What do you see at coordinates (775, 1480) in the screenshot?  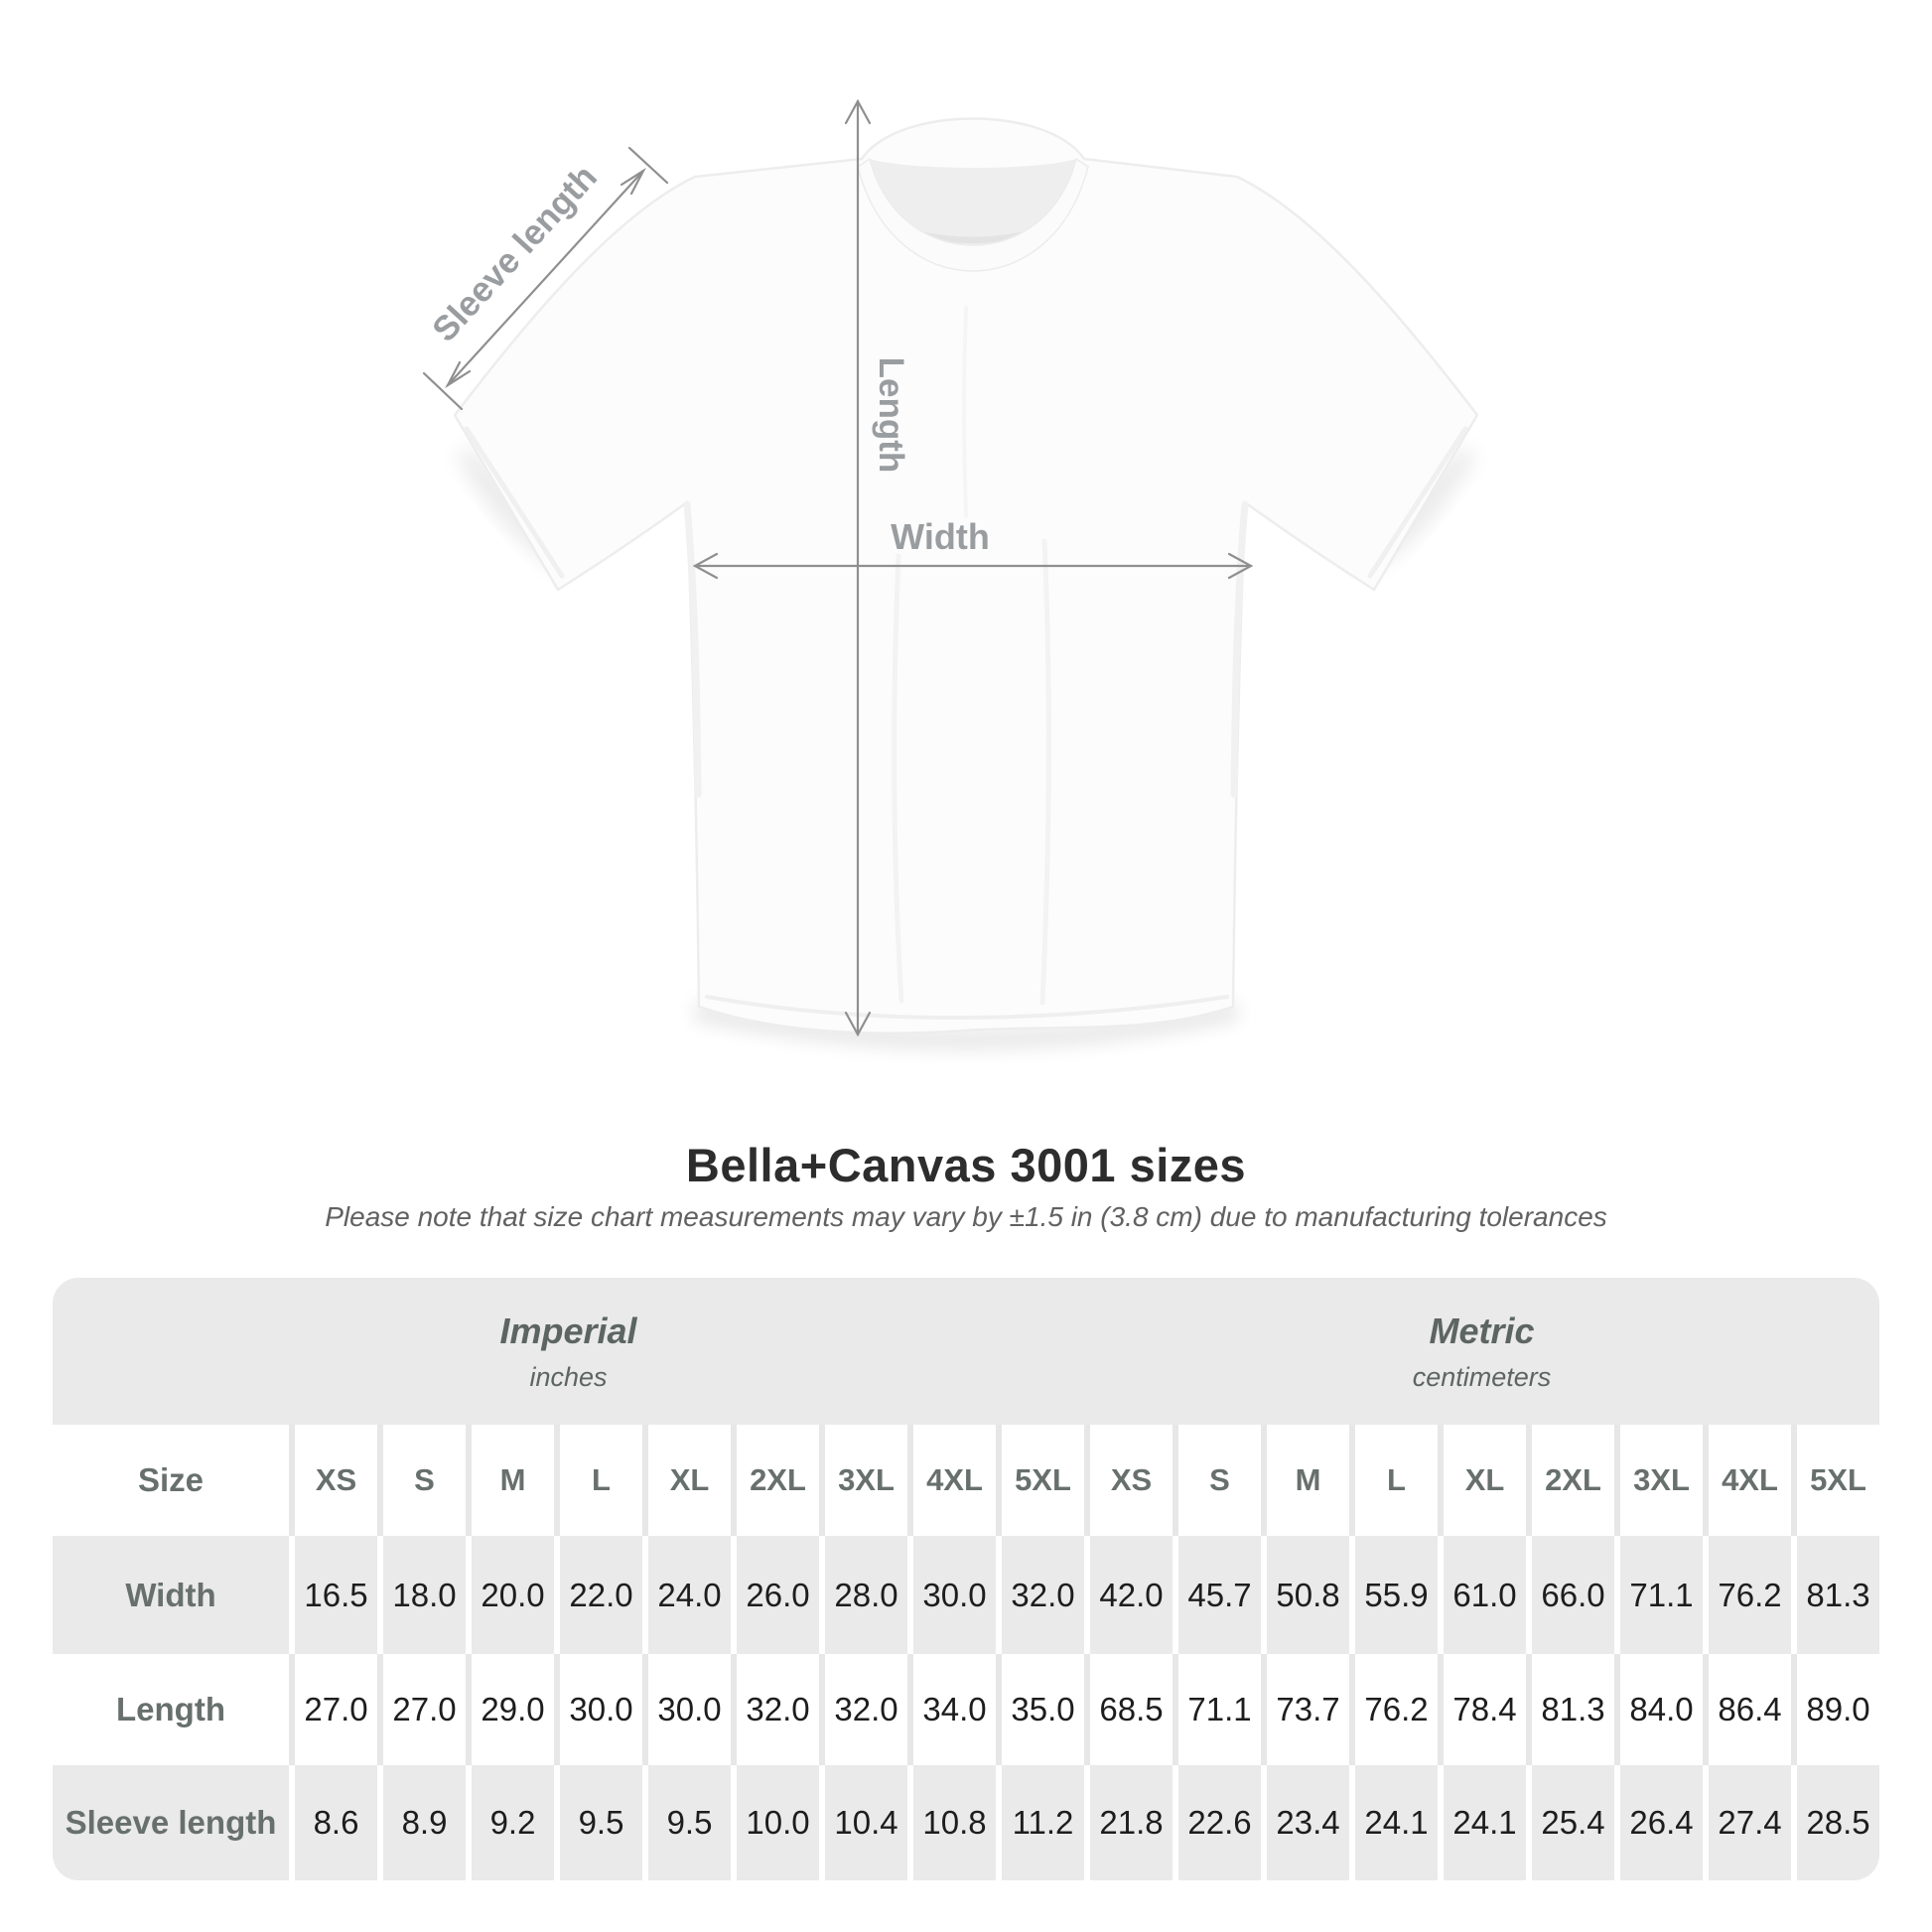 I see `size-col-header: 2XL` at bounding box center [775, 1480].